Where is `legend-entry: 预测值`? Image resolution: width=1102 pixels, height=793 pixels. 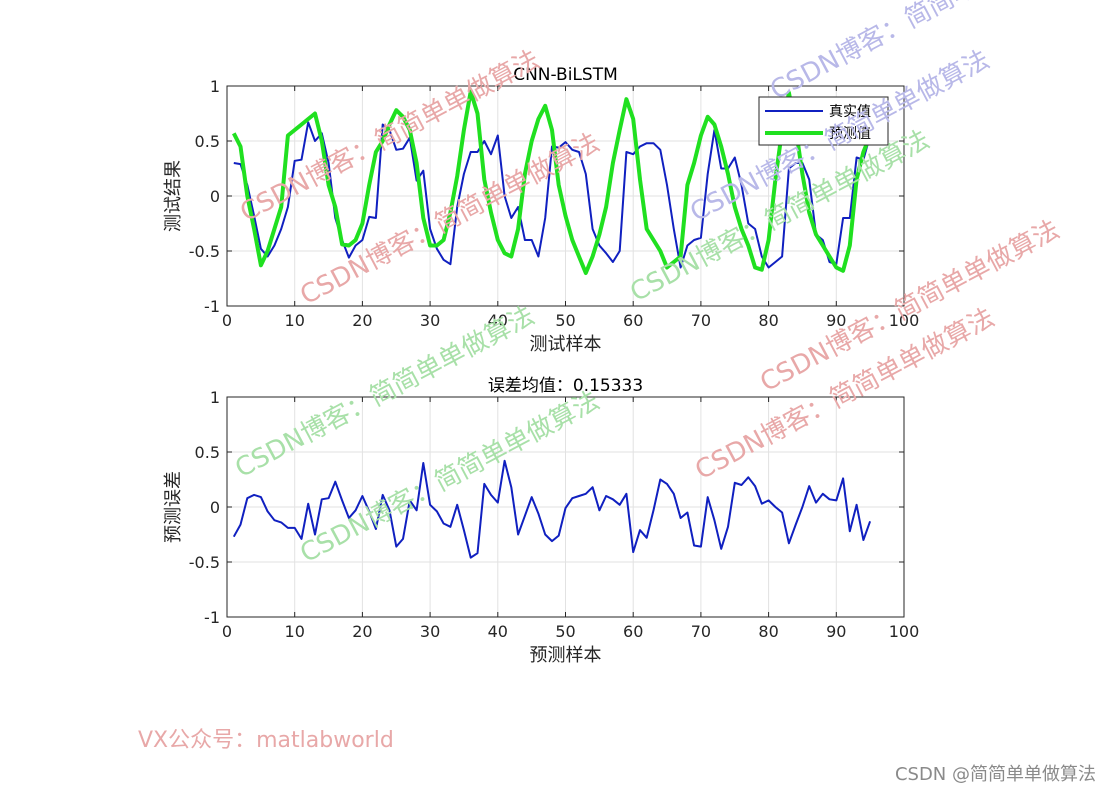
legend-entry: 预测值 is located at coordinates (850, 134).